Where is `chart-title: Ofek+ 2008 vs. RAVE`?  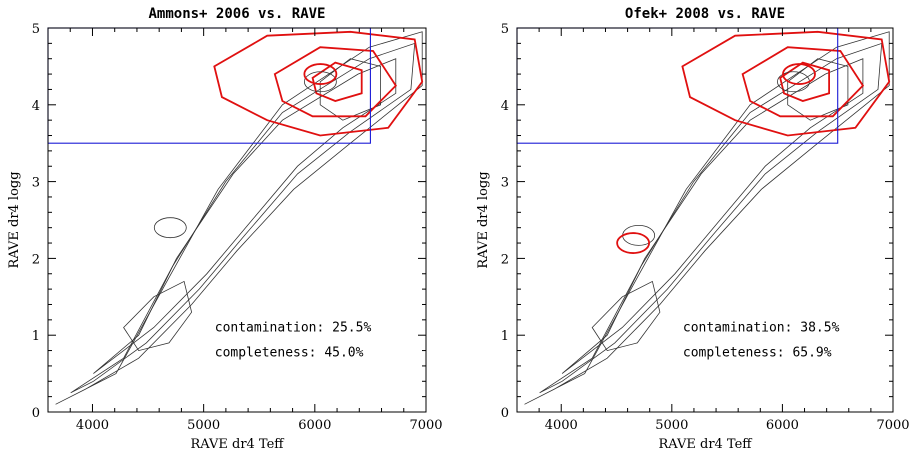 chart-title: Ofek+ 2008 vs. RAVE is located at coordinates (705, 14).